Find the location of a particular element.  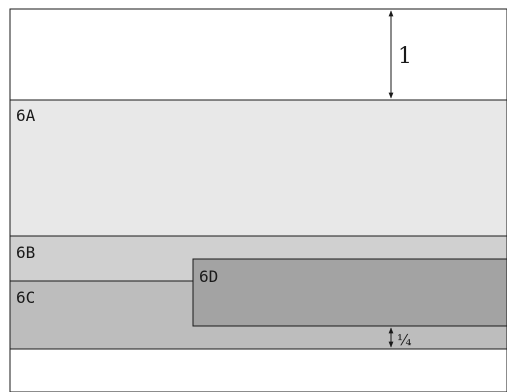

region-6d is located at coordinates (349, 292).